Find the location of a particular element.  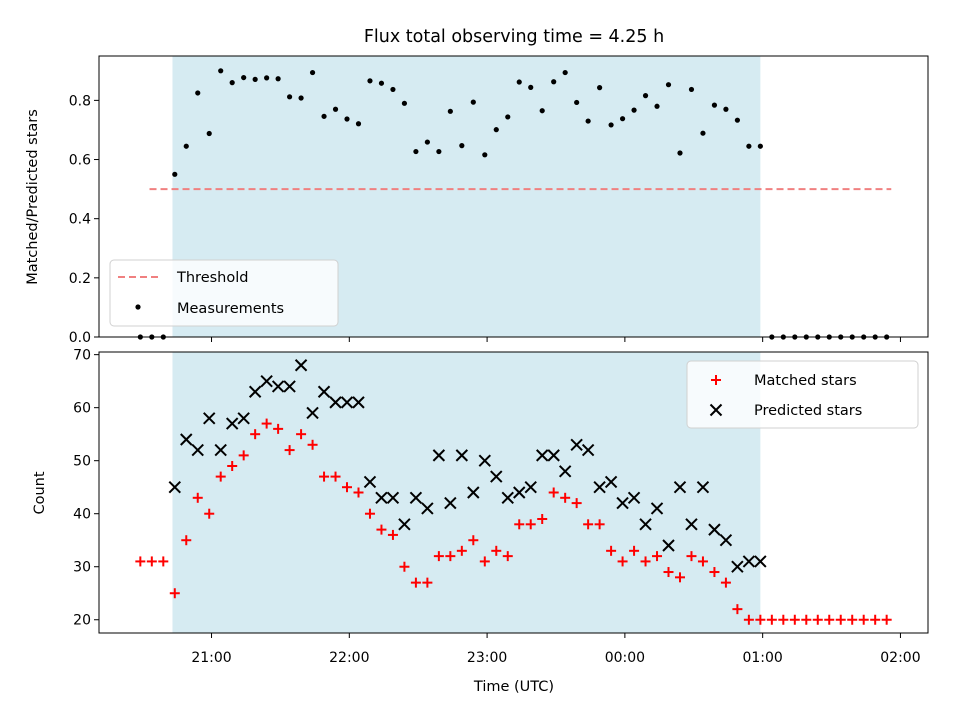

top-y-tick-label: 0.6 is located at coordinates (80, 161).